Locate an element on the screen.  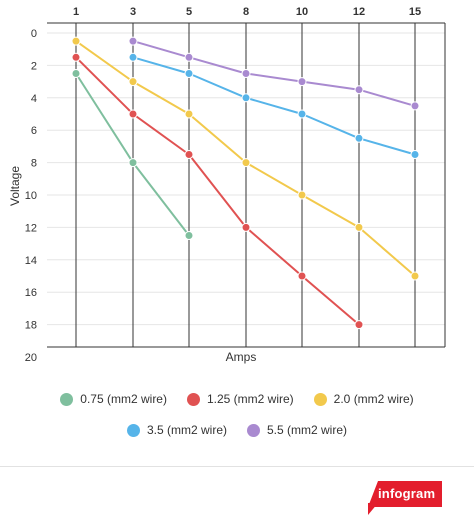
x-tick-label: 15 is located at coordinates (415, 12).